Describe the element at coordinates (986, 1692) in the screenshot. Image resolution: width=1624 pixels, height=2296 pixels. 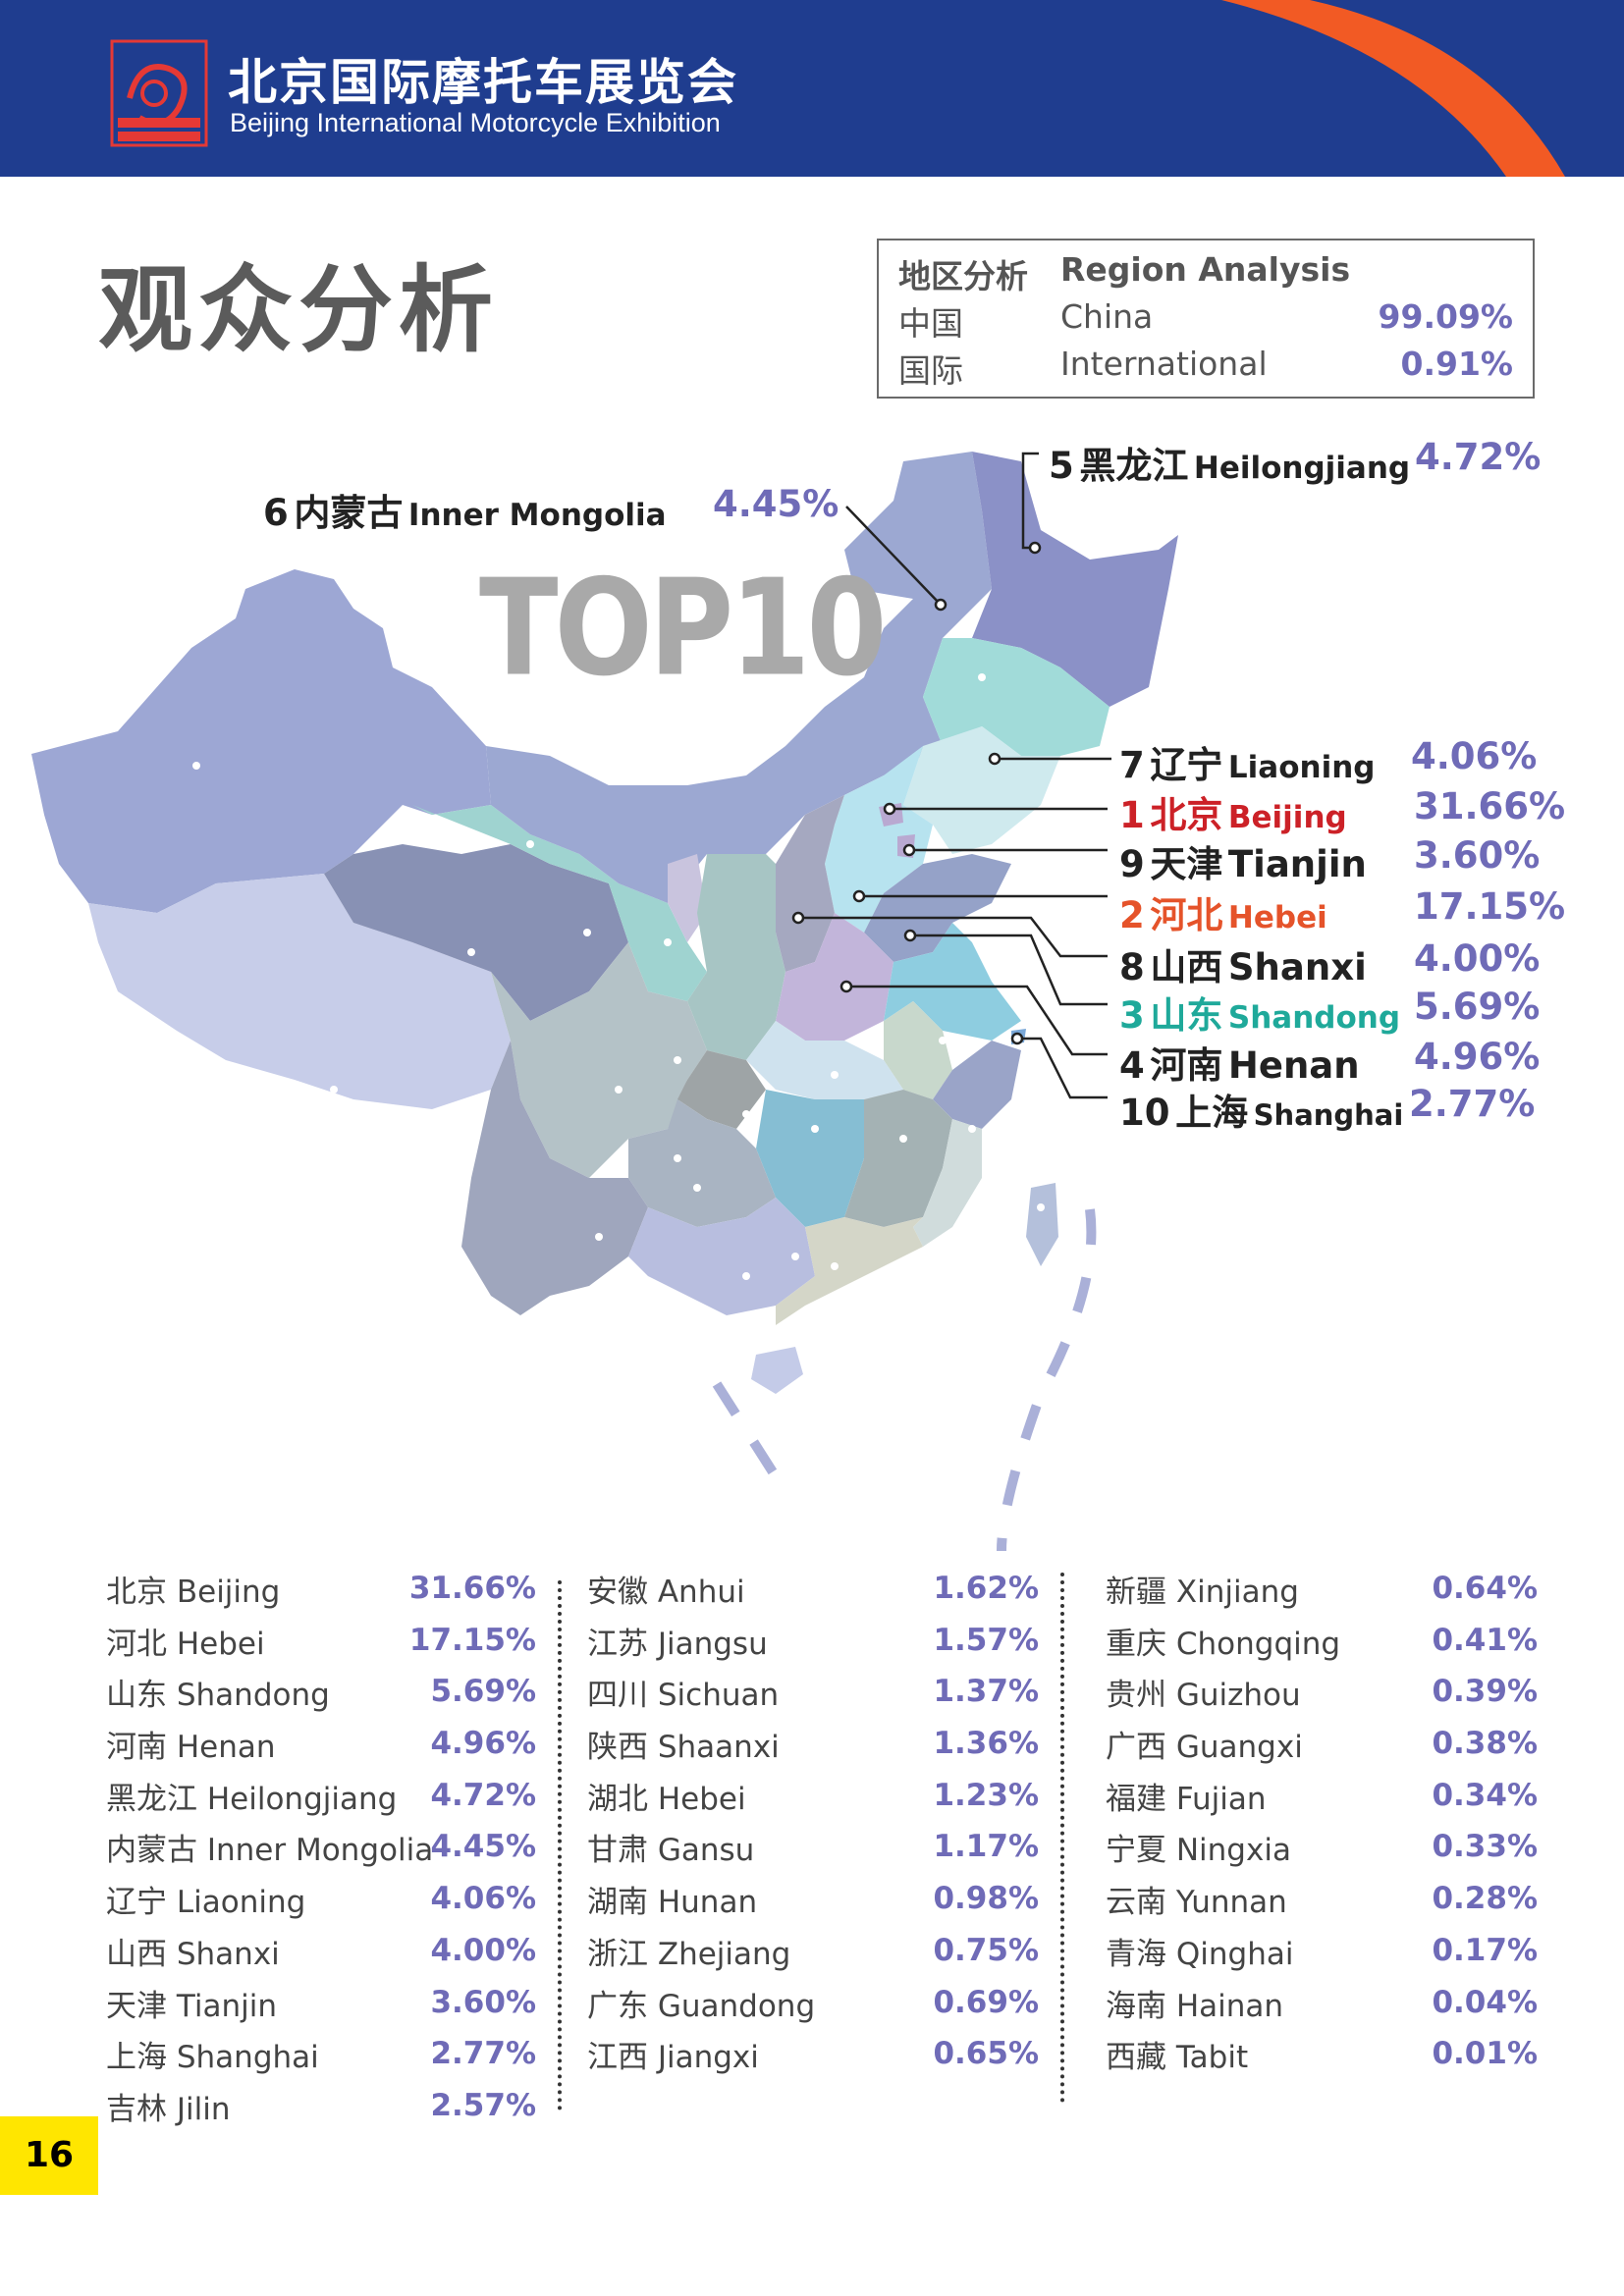
I see `province-percentage: 1.37%` at that location.